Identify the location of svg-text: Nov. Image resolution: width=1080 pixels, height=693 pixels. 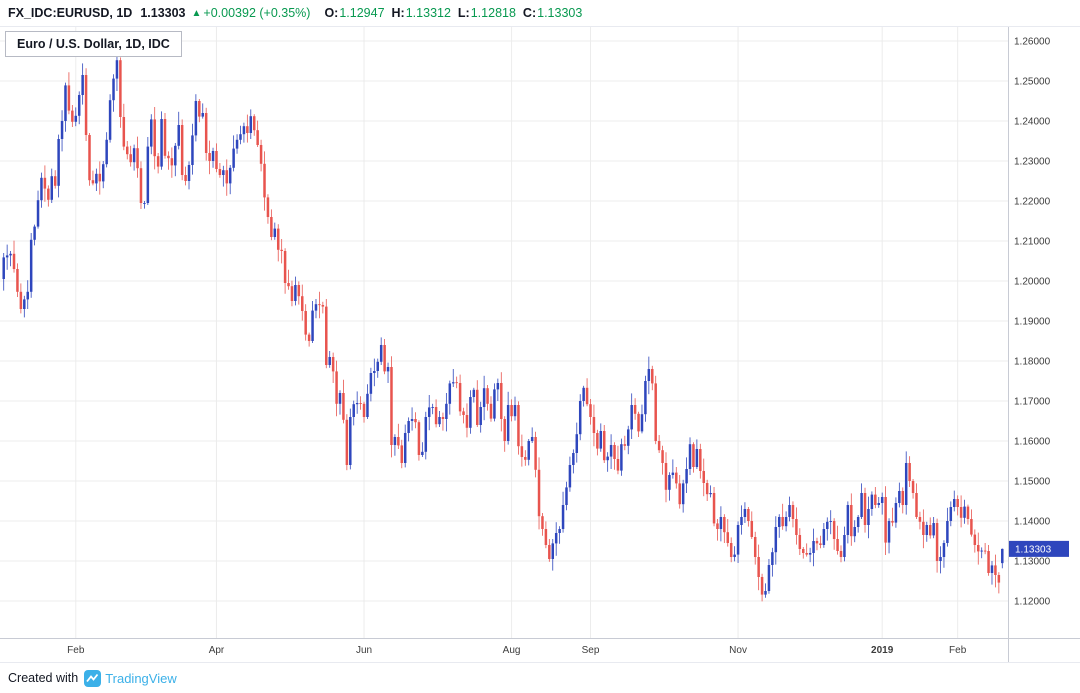
(738, 650).